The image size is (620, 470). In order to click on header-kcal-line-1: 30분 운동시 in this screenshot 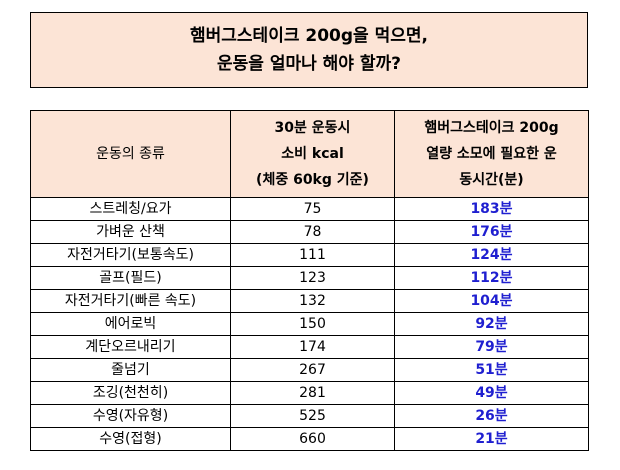, I will do `click(312, 128)`.